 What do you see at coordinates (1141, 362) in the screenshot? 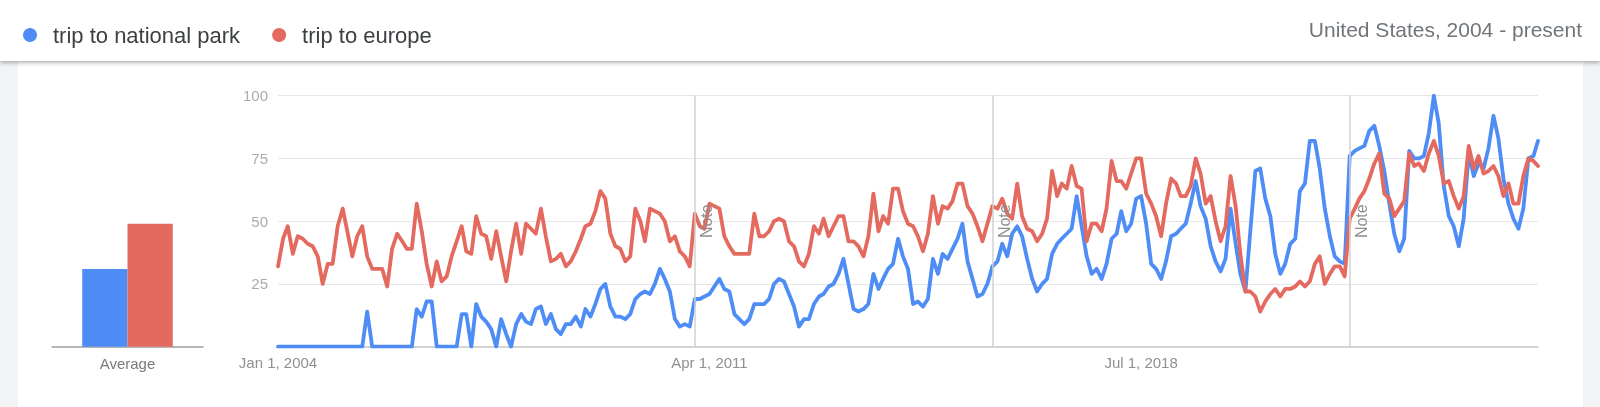
I see `x-tick-label: Jul 1, 2018` at bounding box center [1141, 362].